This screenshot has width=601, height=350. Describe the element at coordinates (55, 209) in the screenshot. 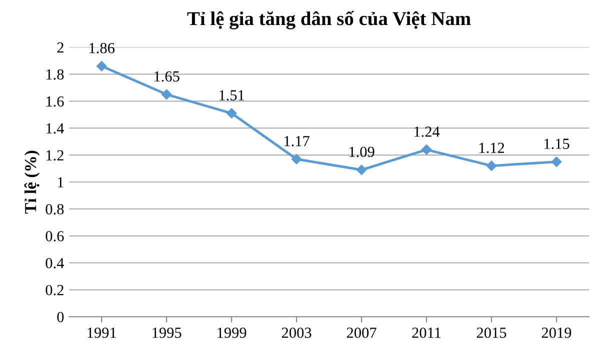

I see `y-tick-label: 0.8` at that location.